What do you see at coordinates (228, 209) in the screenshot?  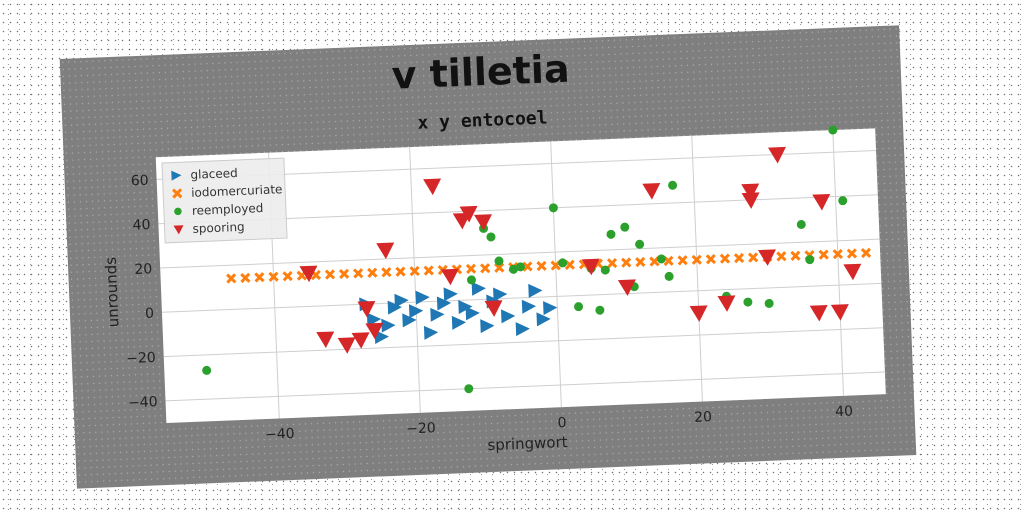 I see `legend-label: reemployed` at bounding box center [228, 209].